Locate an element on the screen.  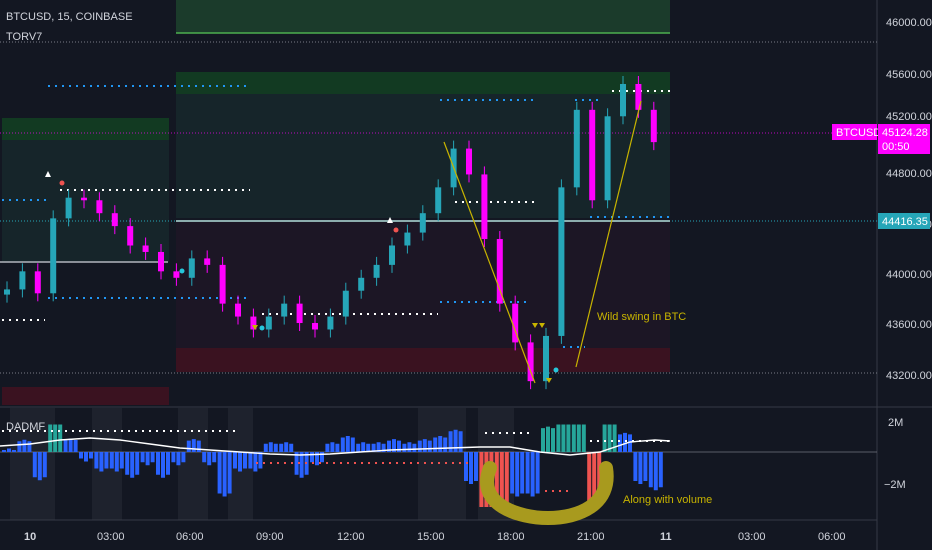
last-price-box is located at coordinates (904, 139).